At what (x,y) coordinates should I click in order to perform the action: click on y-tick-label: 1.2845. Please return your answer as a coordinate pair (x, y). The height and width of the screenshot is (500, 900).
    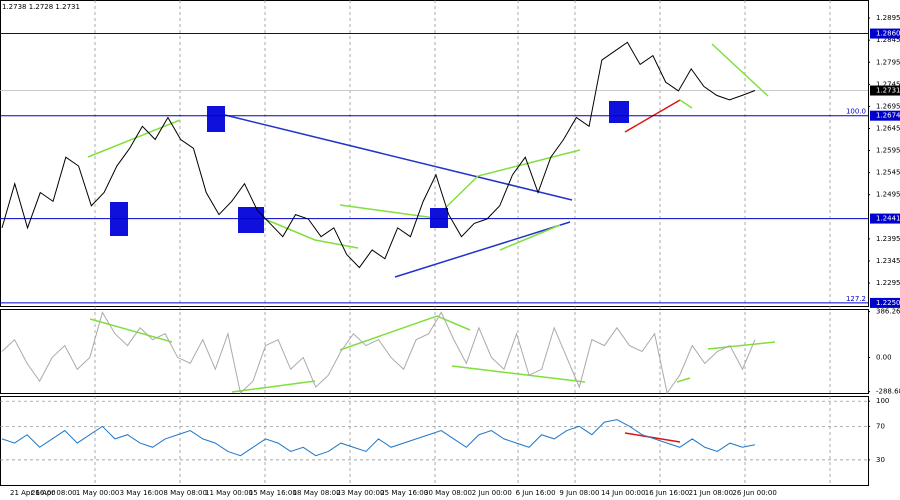
    Looking at the image, I should click on (888, 40).